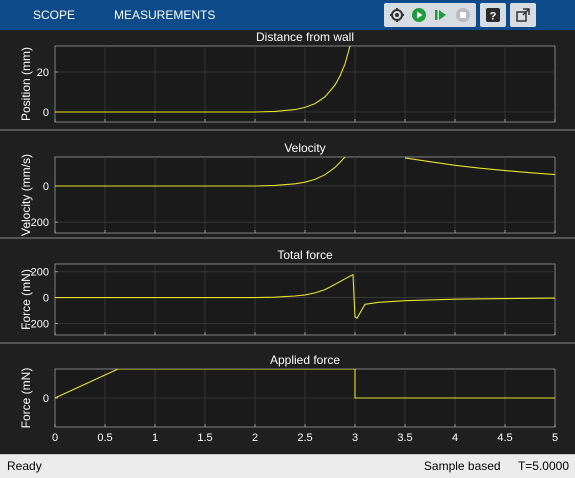 The image size is (575, 478). Describe the element at coordinates (404, 438) in the screenshot. I see `x-tick-label: 3.5` at that location.